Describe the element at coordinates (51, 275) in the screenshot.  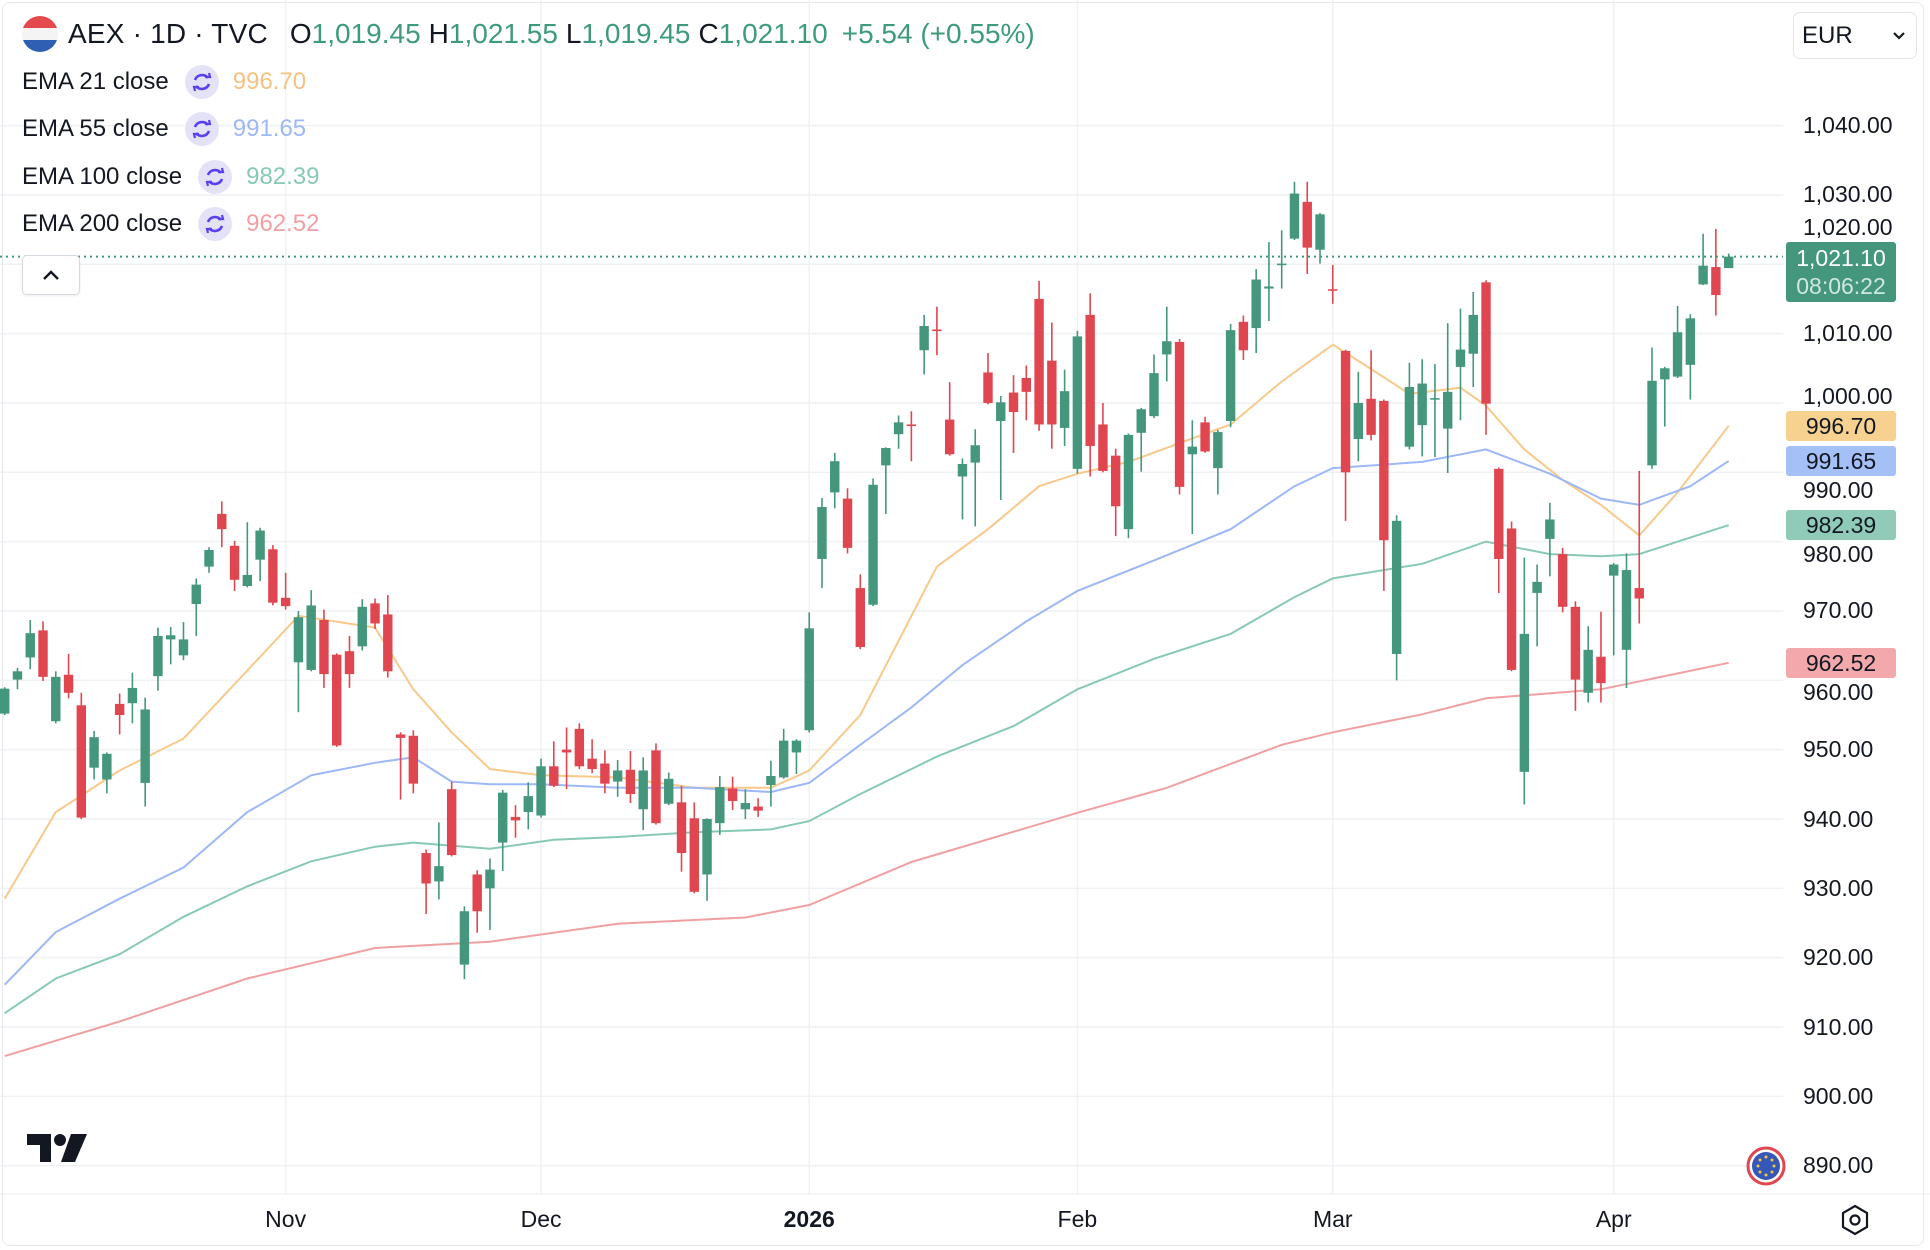
I see `collapse-legend-button` at that location.